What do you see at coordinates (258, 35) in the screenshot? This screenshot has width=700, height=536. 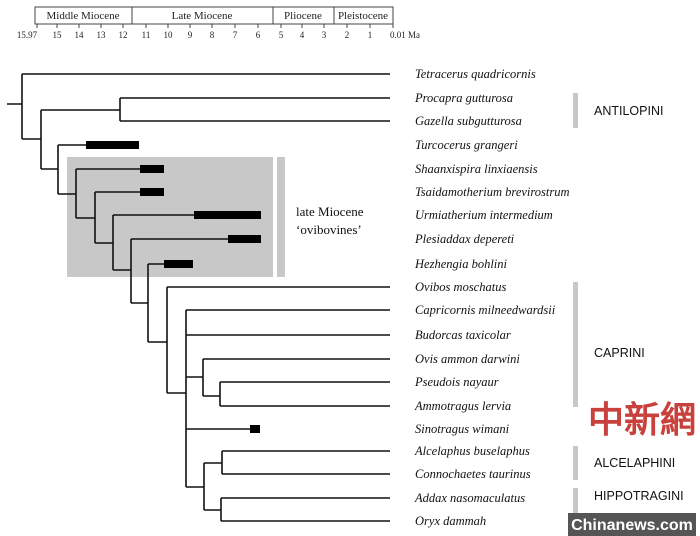 I see `tick-label: 6` at bounding box center [258, 35].